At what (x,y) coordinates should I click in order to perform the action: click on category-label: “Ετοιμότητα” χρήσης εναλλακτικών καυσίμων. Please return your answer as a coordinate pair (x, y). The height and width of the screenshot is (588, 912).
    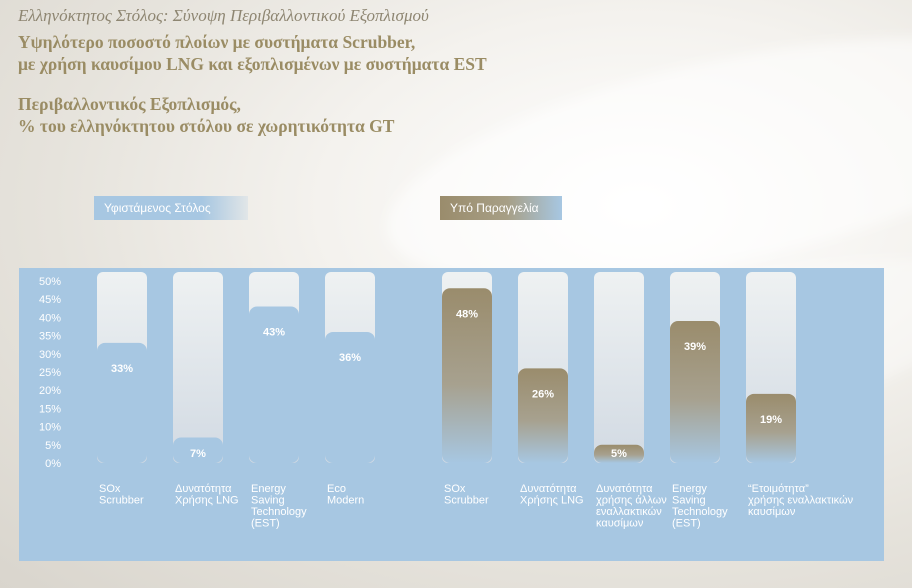
    Looking at the image, I should click on (801, 500).